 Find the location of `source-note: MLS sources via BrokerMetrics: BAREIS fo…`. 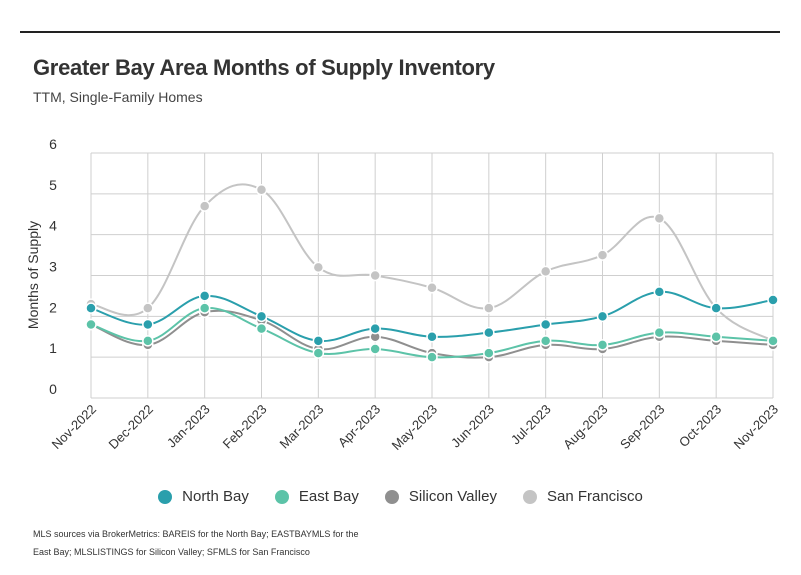

source-note: MLS sources via BrokerMetrics: BAREIS fo… is located at coordinates (196, 543).